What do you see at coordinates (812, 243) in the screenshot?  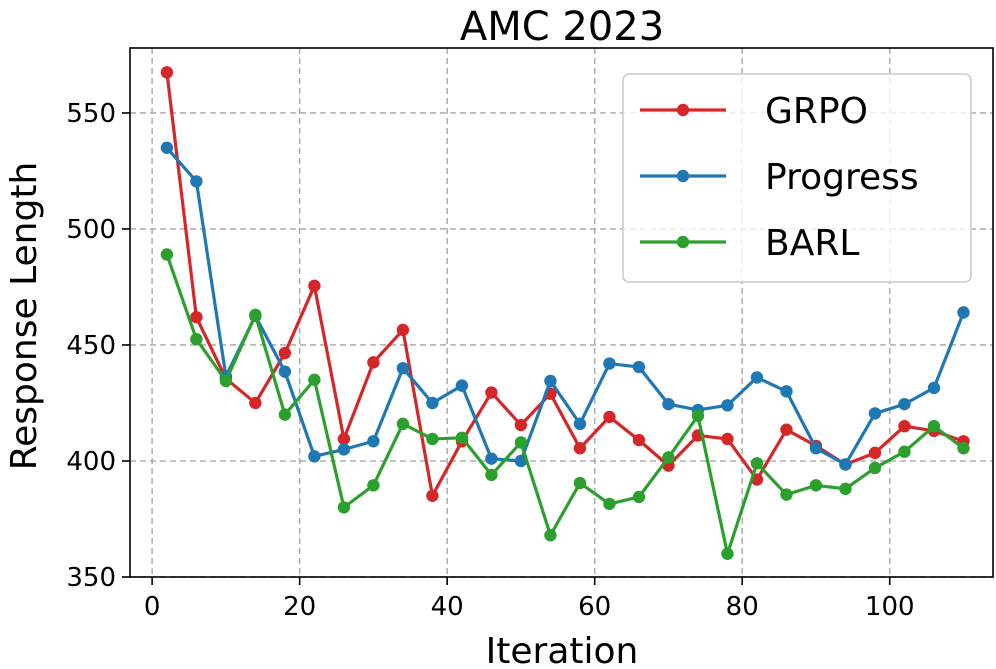 I see `legend-label-barl: BARL` at bounding box center [812, 243].